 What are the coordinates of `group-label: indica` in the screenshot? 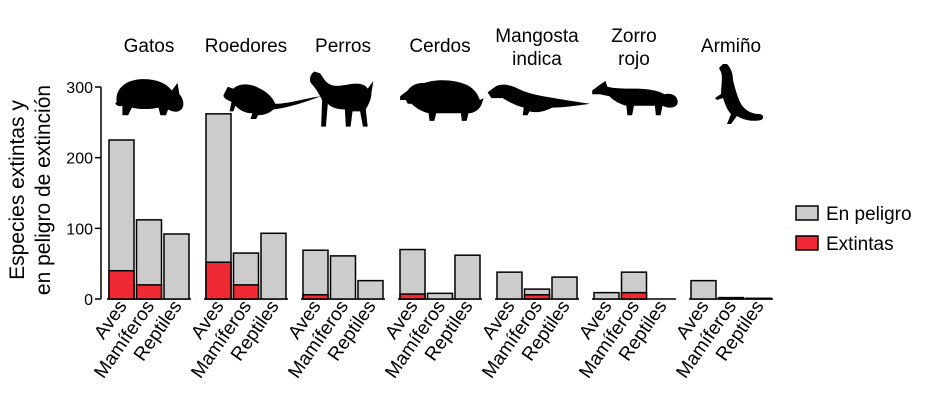 It's located at (537, 59).